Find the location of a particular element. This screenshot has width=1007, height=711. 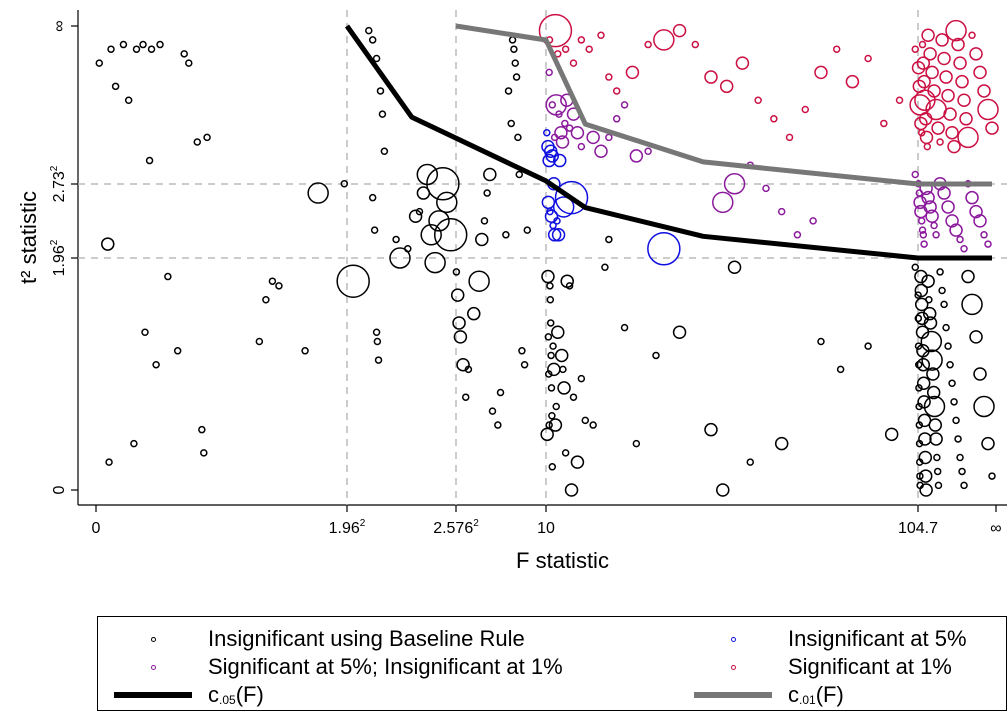

x-tick-label-5: ∞ is located at coordinates (995, 528).